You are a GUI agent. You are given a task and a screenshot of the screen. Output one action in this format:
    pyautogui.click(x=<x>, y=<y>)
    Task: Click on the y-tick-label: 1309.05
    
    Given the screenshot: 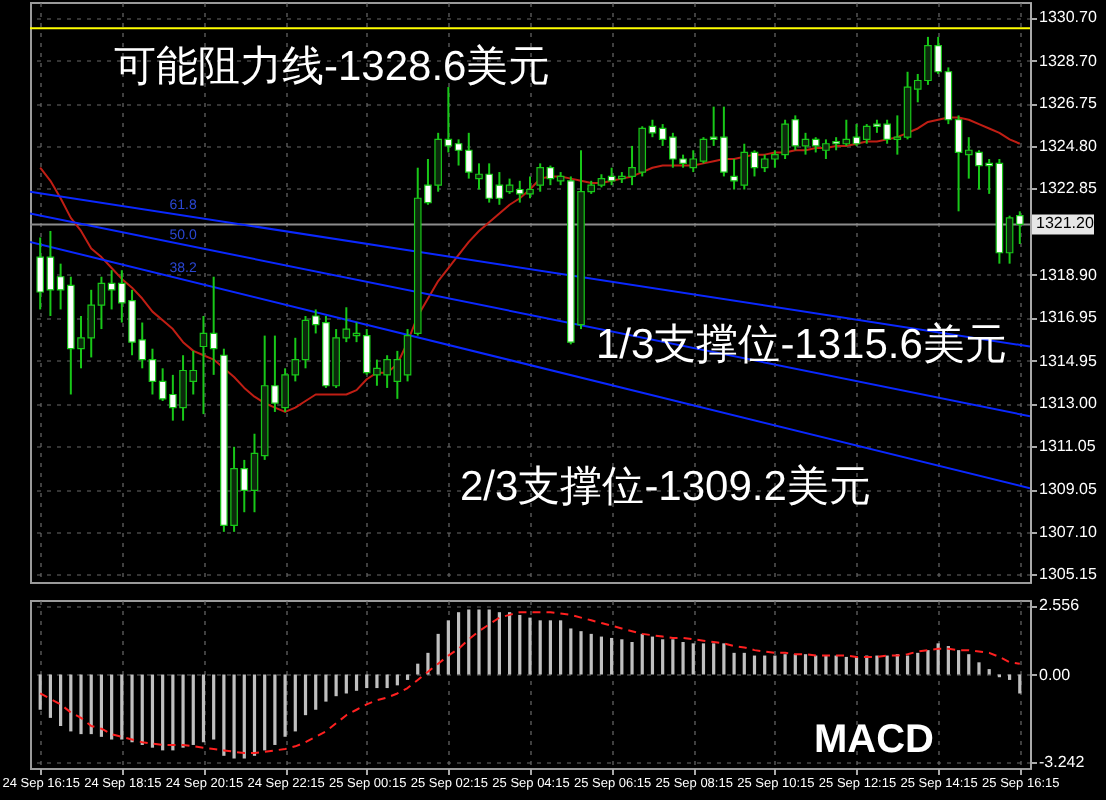 What is the action you would take?
    pyautogui.click(x=1068, y=489)
    